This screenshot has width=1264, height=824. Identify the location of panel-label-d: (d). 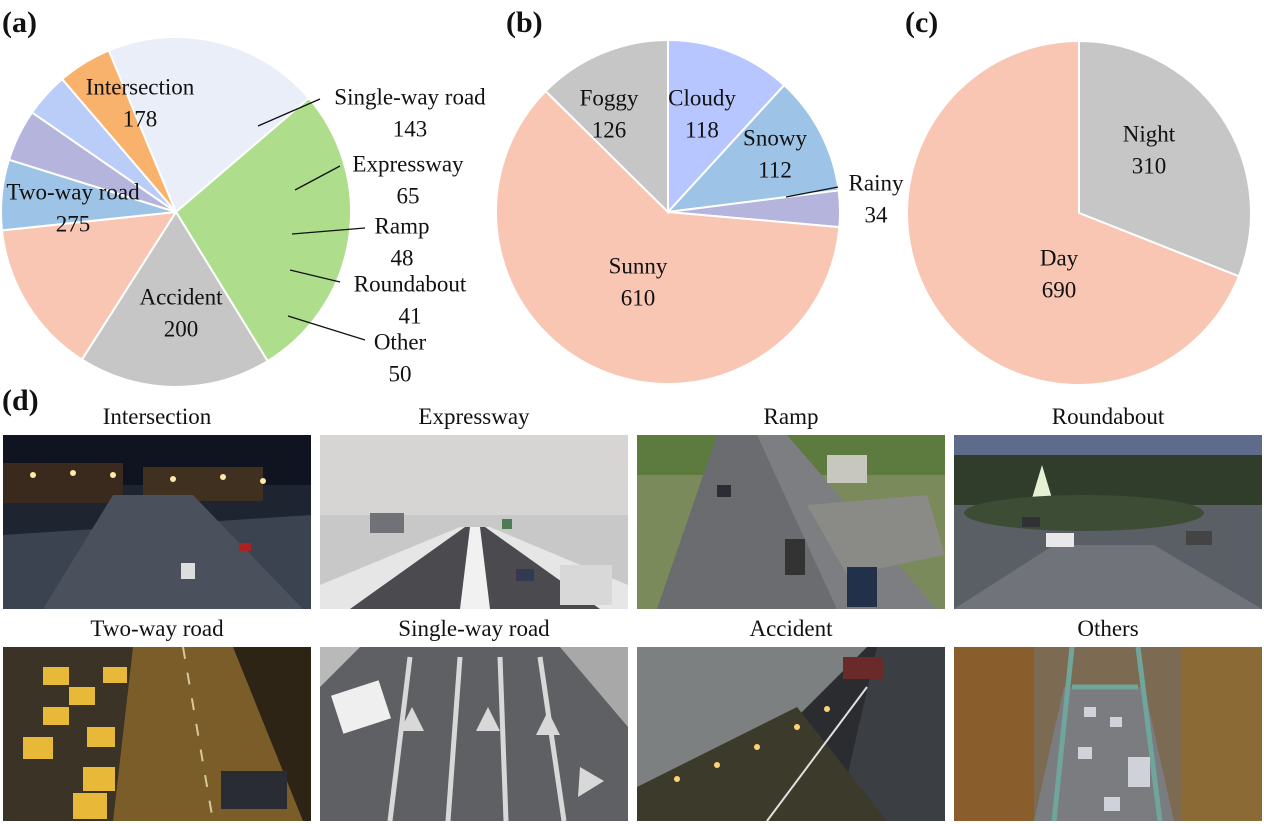
(20, 400).